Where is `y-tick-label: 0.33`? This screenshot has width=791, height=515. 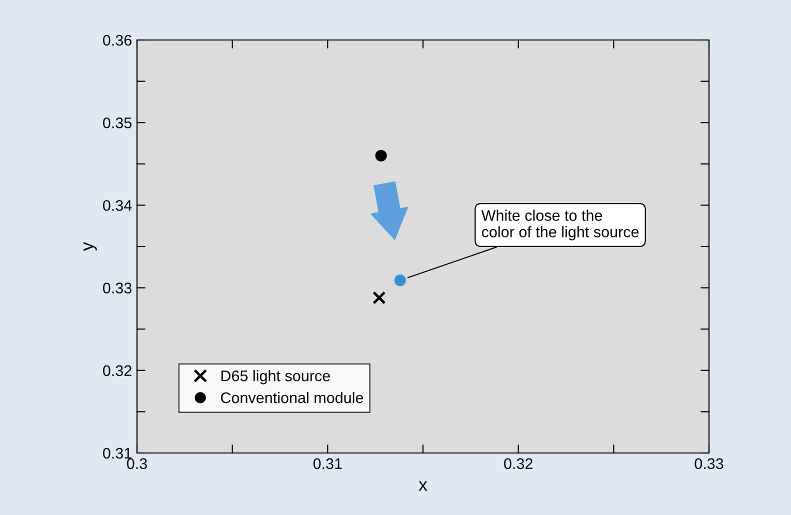 y-tick-label: 0.33 is located at coordinates (117, 288).